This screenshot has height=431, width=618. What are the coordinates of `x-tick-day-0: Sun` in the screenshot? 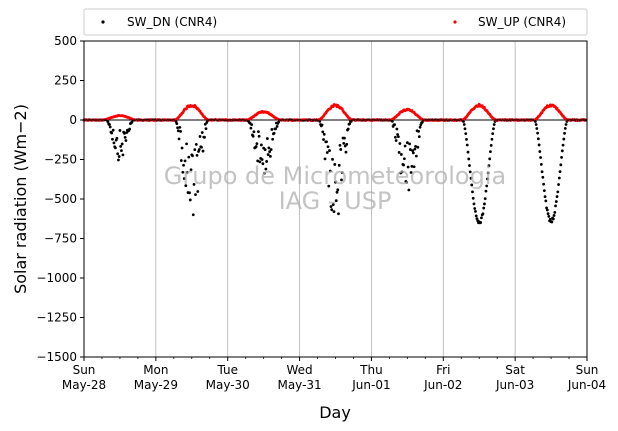 It's located at (84, 370).